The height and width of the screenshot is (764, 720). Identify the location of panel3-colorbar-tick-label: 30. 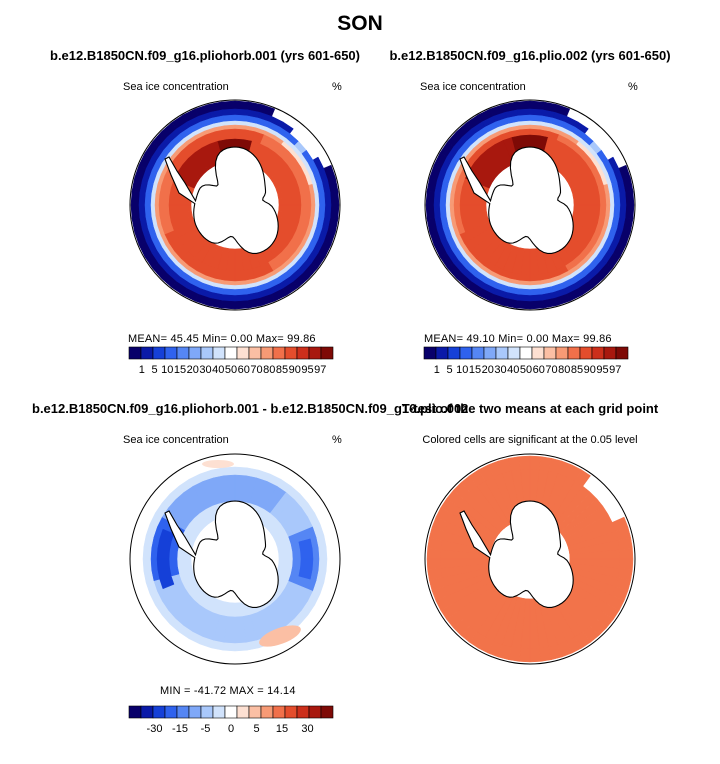
(307, 729).